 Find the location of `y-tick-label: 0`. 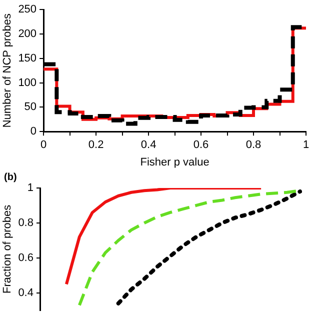

y-tick-label: 0 is located at coordinates (33, 132).